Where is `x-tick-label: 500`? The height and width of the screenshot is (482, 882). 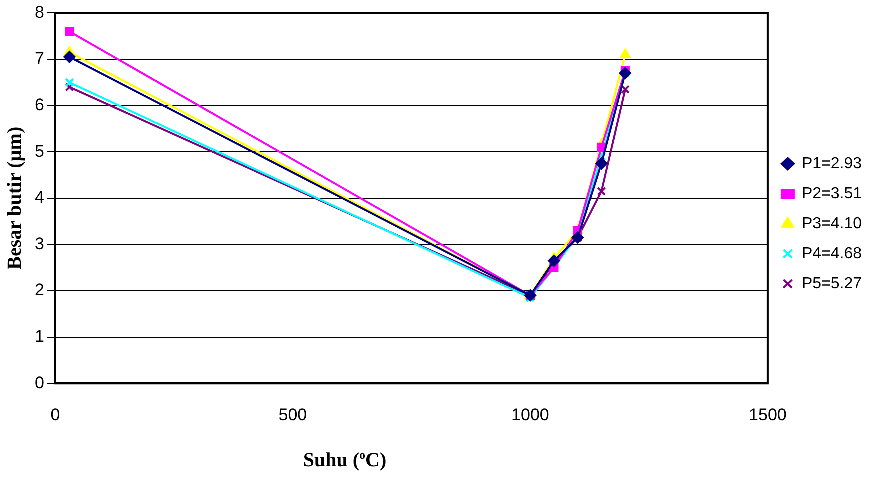
x-tick-label: 500 is located at coordinates (293, 414).